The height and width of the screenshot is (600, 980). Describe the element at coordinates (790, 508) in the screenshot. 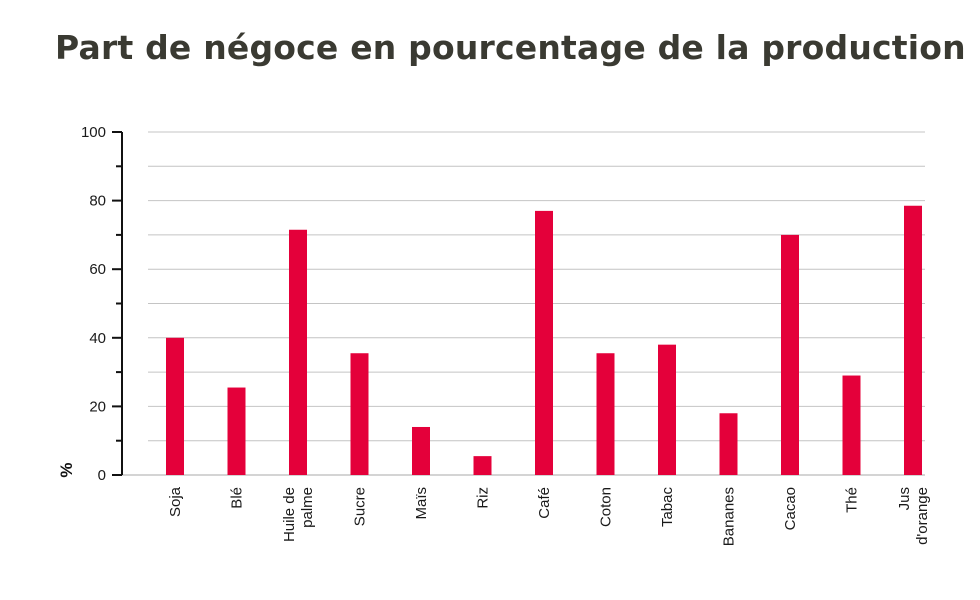

I see `x-category-label: Cacao` at that location.